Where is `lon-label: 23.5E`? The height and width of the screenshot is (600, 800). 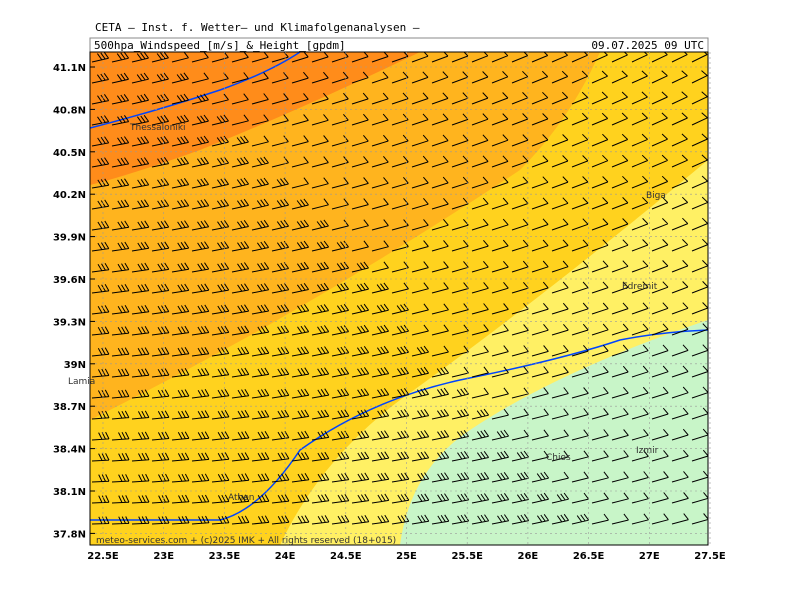
lon-label: 23.5E is located at coordinates (225, 556).